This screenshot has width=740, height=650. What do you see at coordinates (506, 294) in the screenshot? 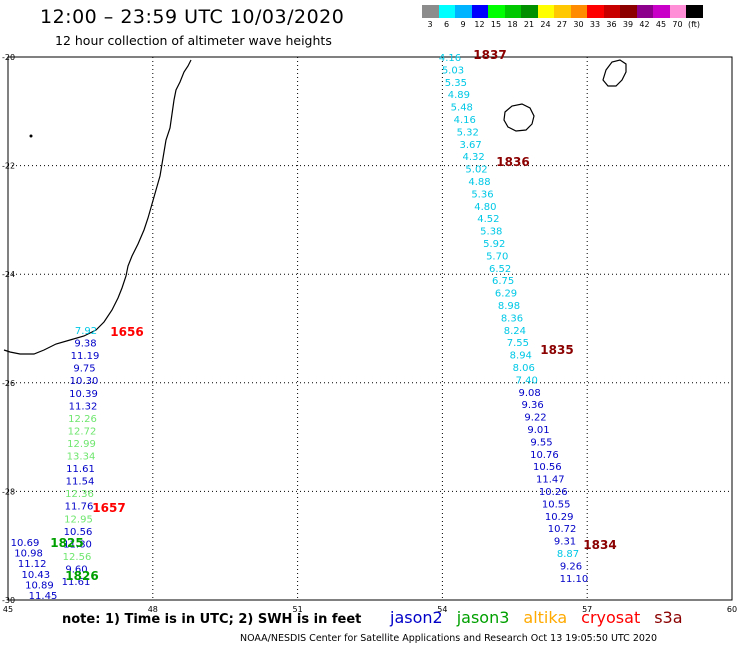
I see `wave-height-value: 6.29` at bounding box center [506, 294].